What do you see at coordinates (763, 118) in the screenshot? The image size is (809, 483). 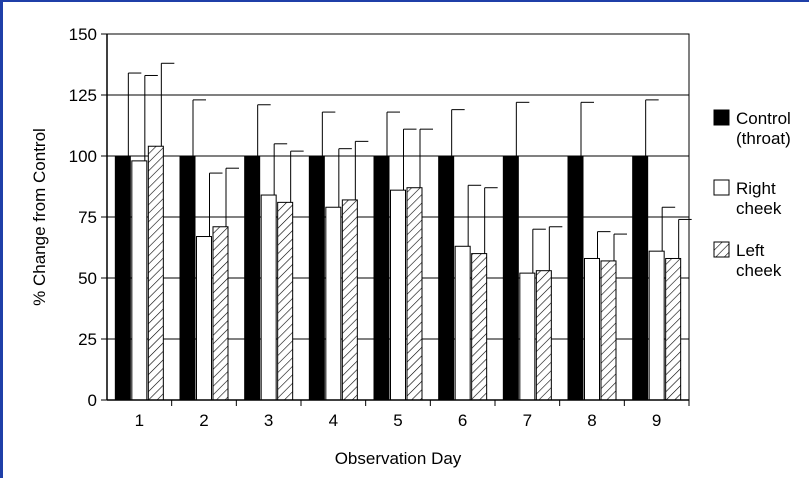 I see `legend-label: Control` at bounding box center [763, 118].